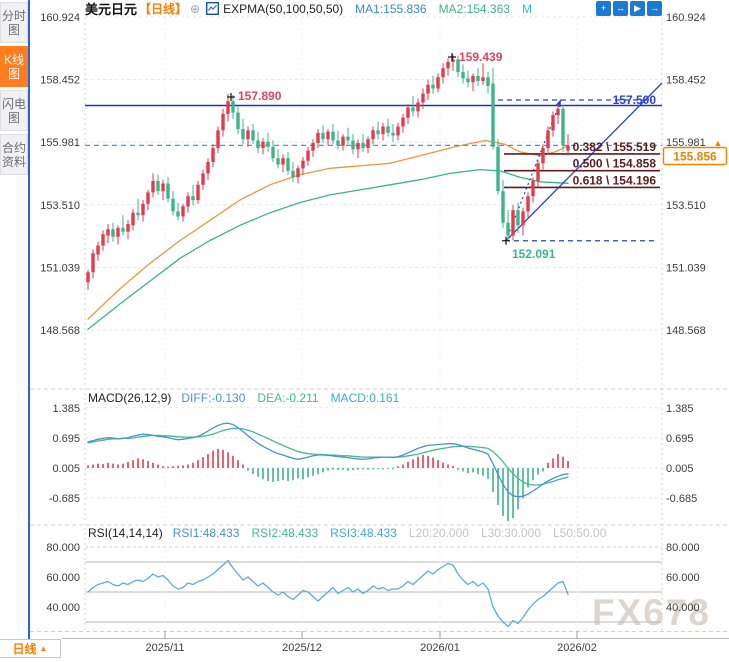 The height and width of the screenshot is (662, 729). What do you see at coordinates (680, 469) in the screenshot?
I see `macd-axis-right-label: 0.005` at bounding box center [680, 469].